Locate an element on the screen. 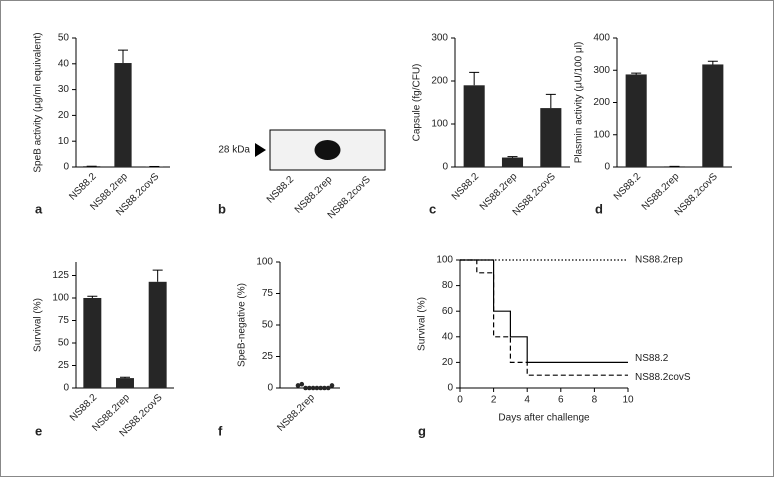 The image size is (774, 477). x-tick-label: 8 is located at coordinates (595, 400).